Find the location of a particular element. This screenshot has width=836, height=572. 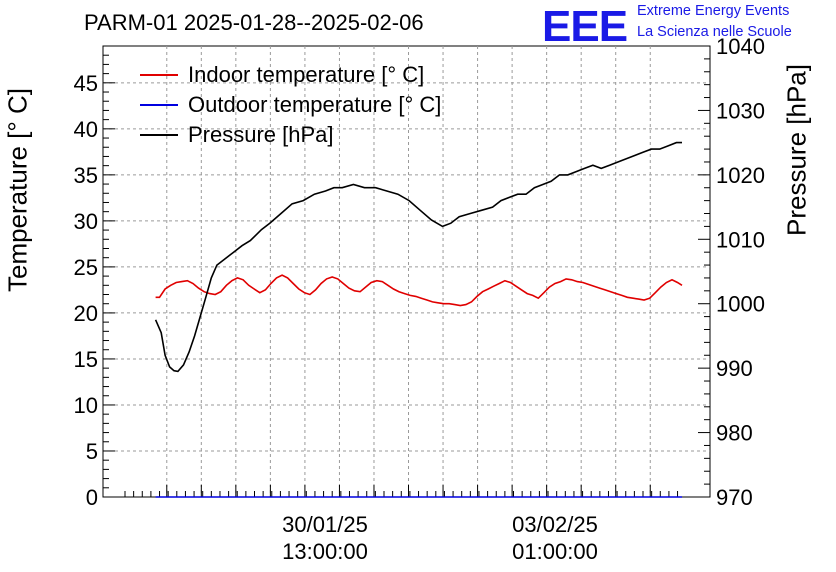

legend-swatch-indoor is located at coordinates (159, 75).